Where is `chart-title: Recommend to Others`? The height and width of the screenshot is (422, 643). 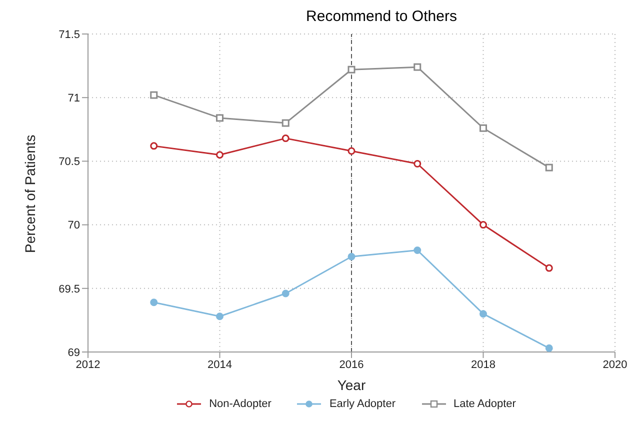
chart-title: Recommend to Others is located at coordinates (381, 17).